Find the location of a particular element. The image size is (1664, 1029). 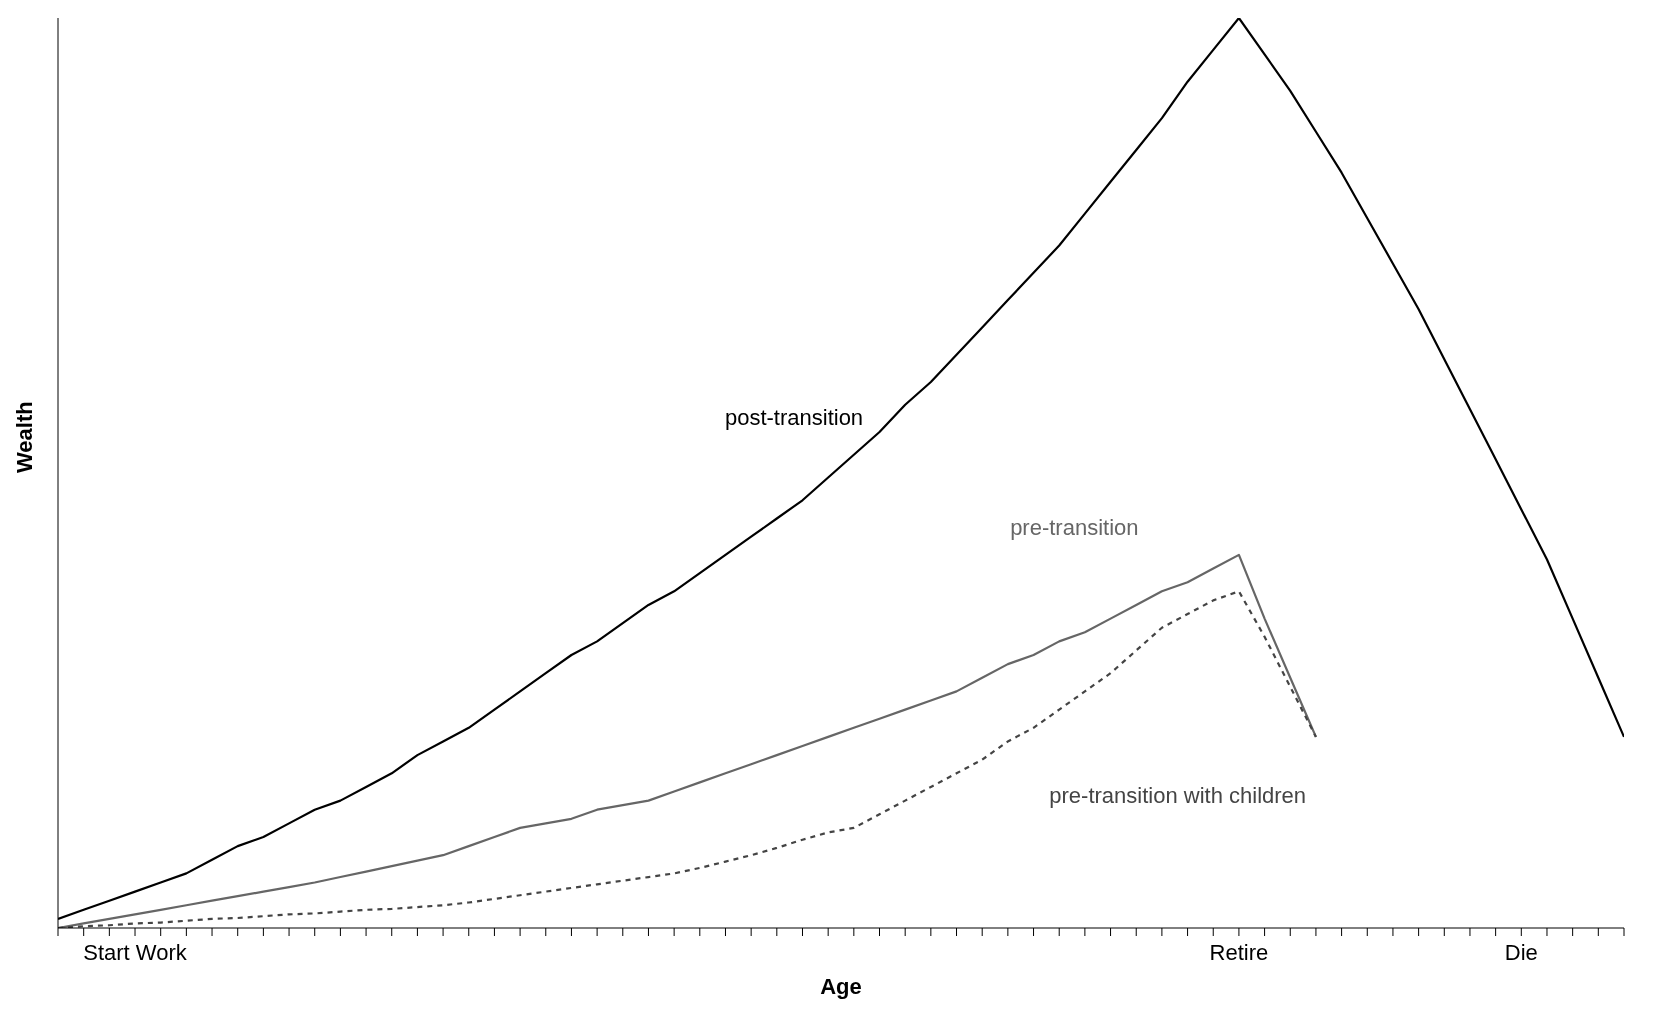

x-tick-label: Die is located at coordinates (1521, 952).